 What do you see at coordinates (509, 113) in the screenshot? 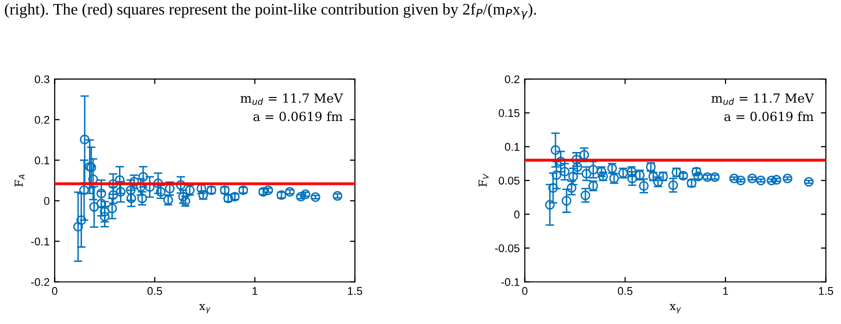
I see `y-tick-label: 0.15` at bounding box center [509, 113].